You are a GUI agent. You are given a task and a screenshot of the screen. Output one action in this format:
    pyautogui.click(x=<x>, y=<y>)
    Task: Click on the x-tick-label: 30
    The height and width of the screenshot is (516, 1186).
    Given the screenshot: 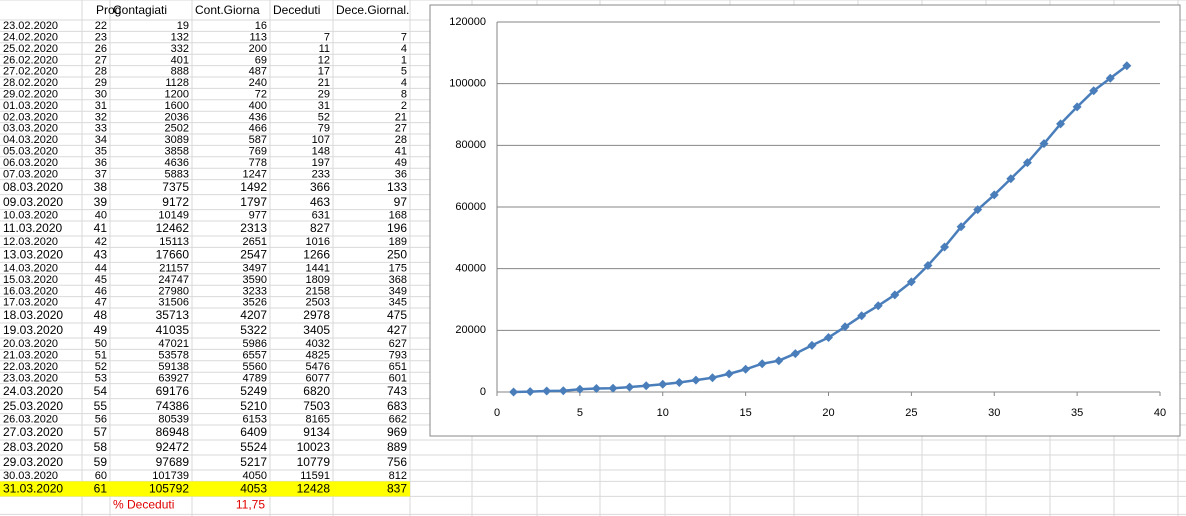 What is the action you would take?
    pyautogui.click(x=994, y=413)
    